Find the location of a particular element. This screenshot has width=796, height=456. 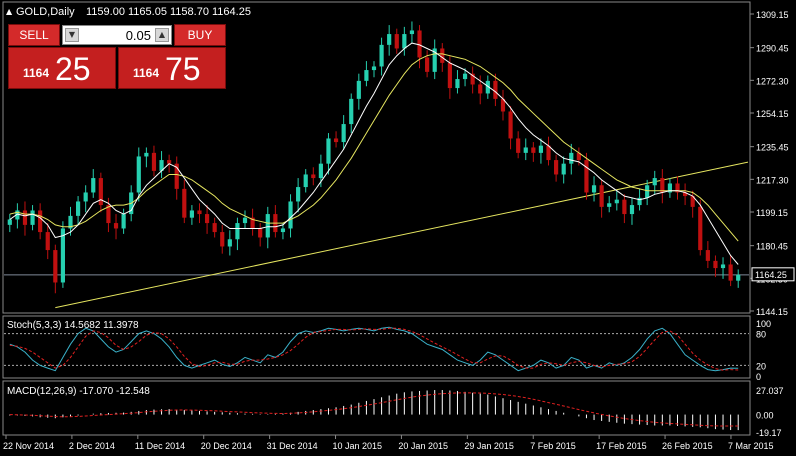

price-axis-label: 1235.45 is located at coordinates (772, 148).